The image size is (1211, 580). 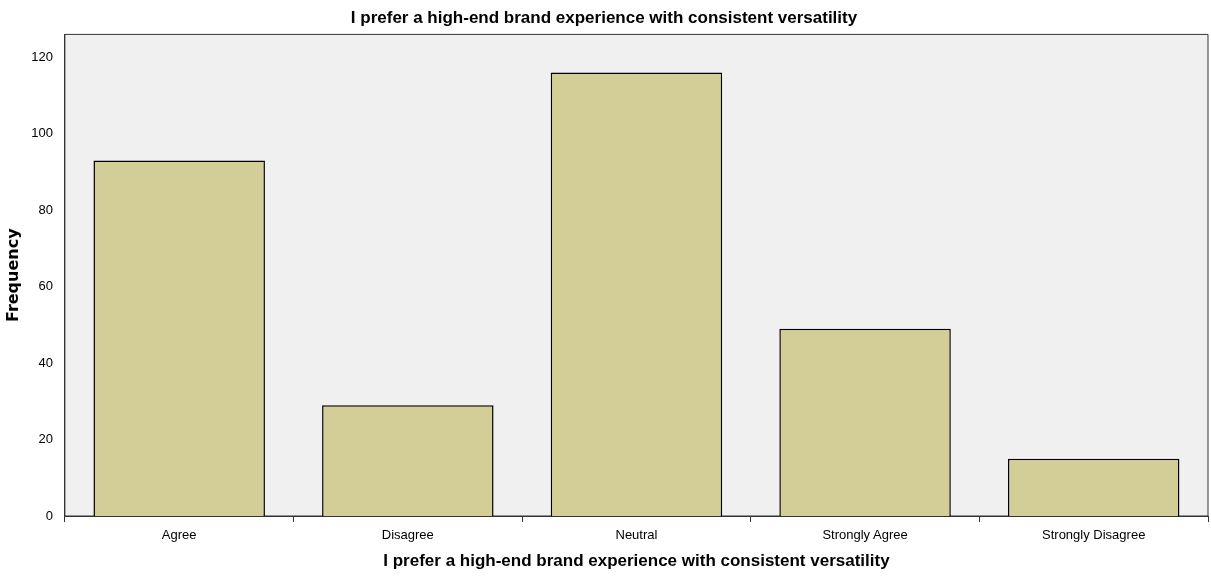 I want to click on y-tick-label: 60, so click(x=45, y=286).